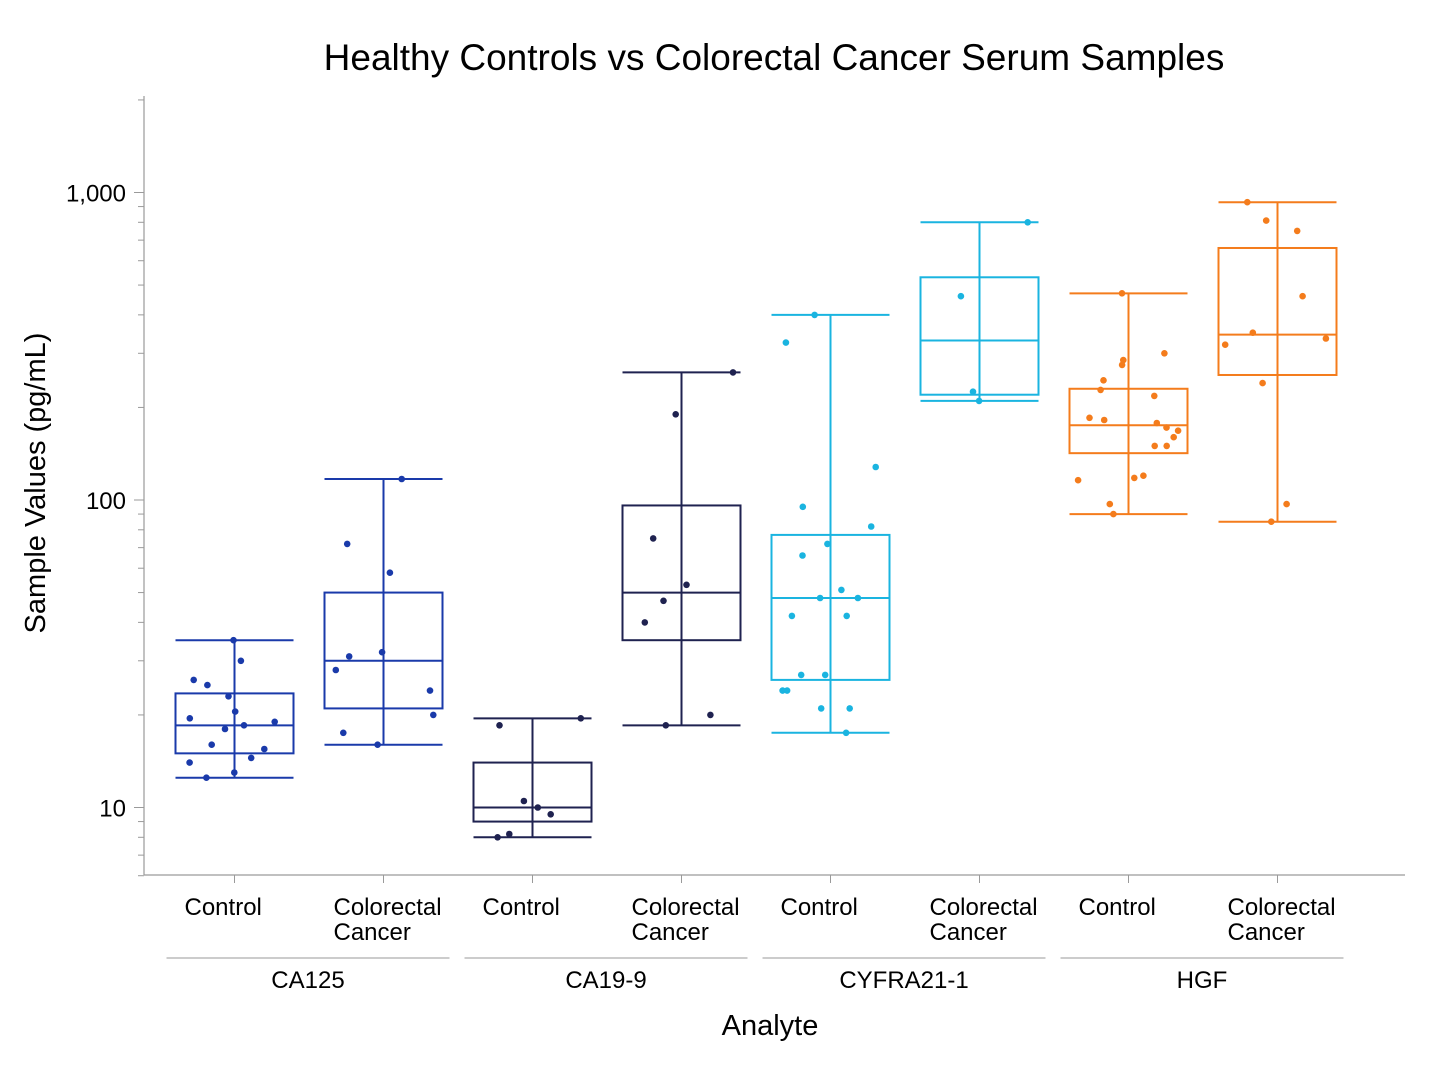 The image size is (1431, 1066). Describe the element at coordinates (770, 1026) in the screenshot. I see `x-axis-title: Analyte` at that location.